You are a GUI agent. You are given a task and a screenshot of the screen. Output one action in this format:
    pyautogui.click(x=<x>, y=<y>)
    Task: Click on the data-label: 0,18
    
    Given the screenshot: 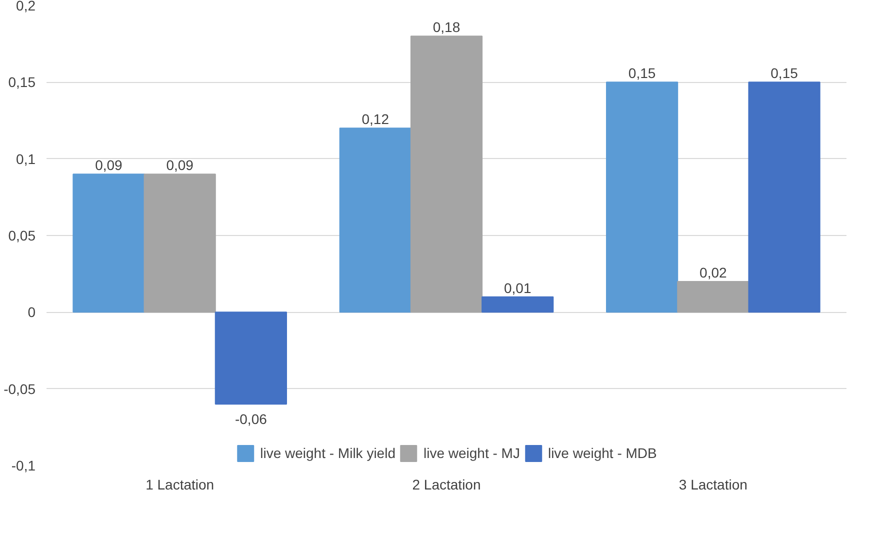 What is the action you would take?
    pyautogui.click(x=446, y=27)
    